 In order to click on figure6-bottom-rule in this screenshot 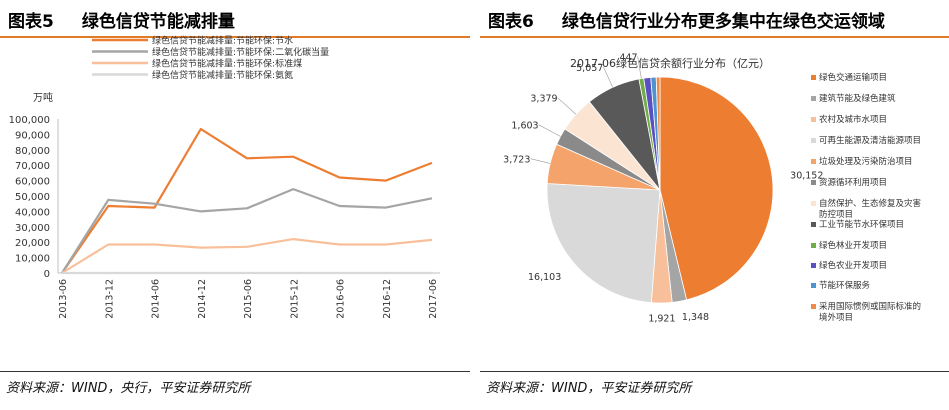, I will do `click(714, 371)`.